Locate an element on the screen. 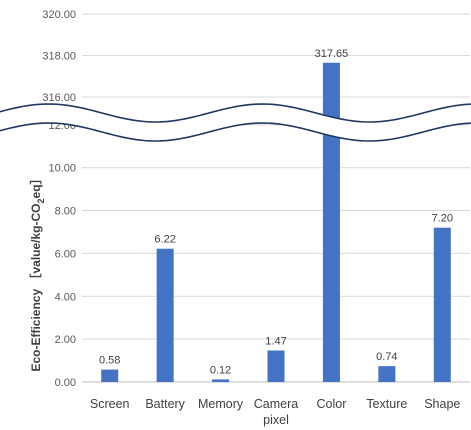 This screenshot has width=471, height=430. y-tick-label: 10.00 is located at coordinates (62, 169).